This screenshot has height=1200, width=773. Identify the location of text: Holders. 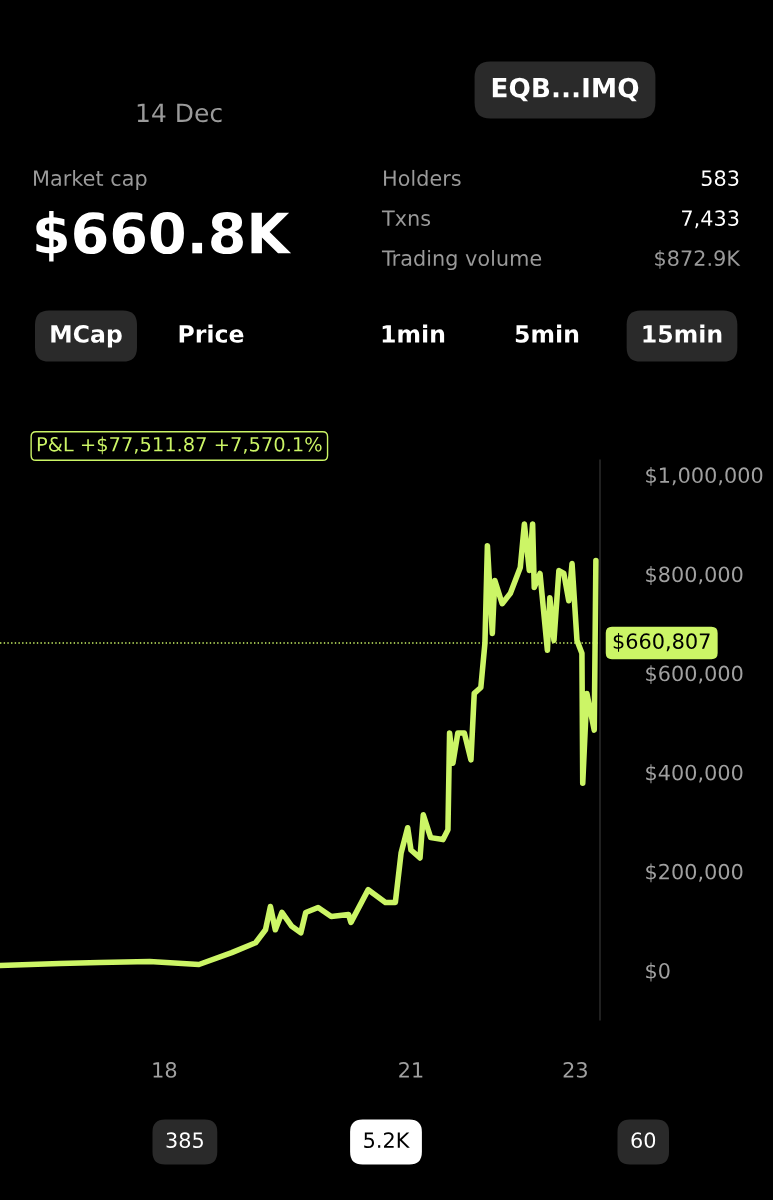
(422, 178).